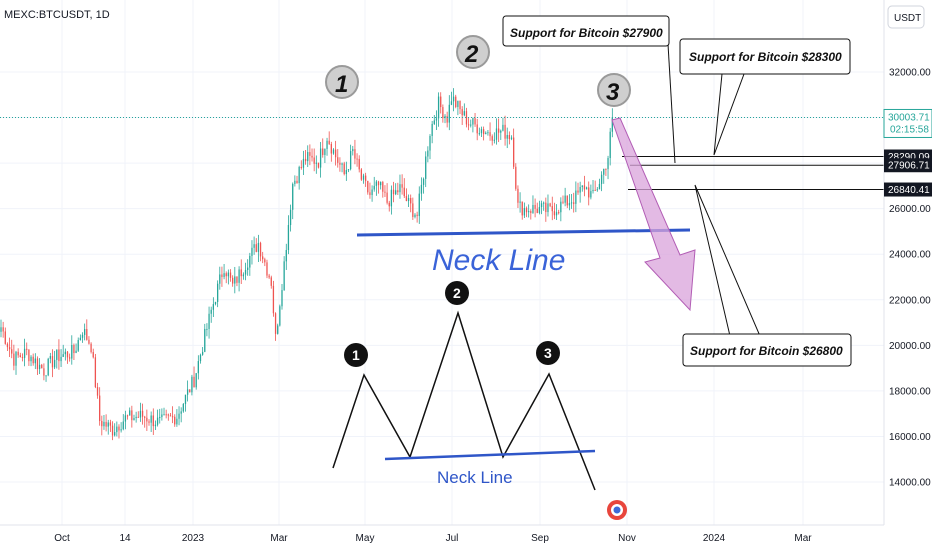 This screenshot has height=550, width=932. I want to click on x-axis-labels: Oct 14 2023 Mar May Jul Sep Nov 2024 Mar, so click(433, 538).